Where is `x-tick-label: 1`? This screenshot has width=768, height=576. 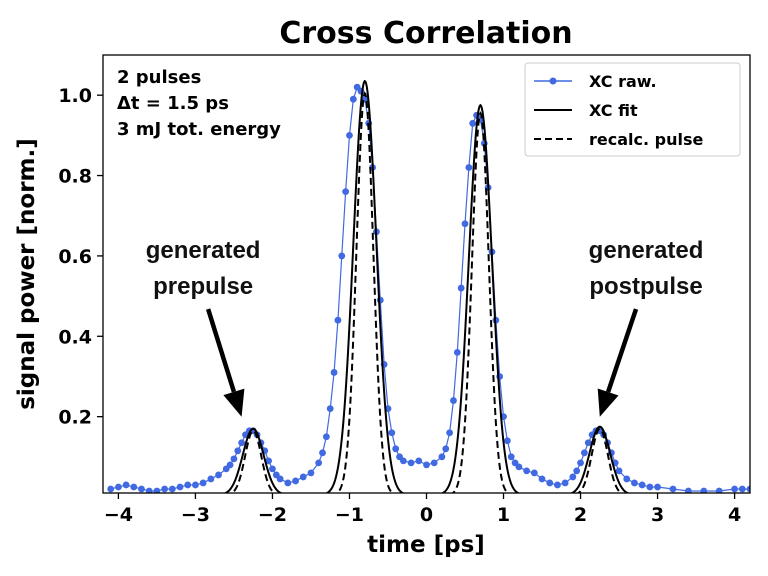 x-tick-label: 1 is located at coordinates (503, 515).